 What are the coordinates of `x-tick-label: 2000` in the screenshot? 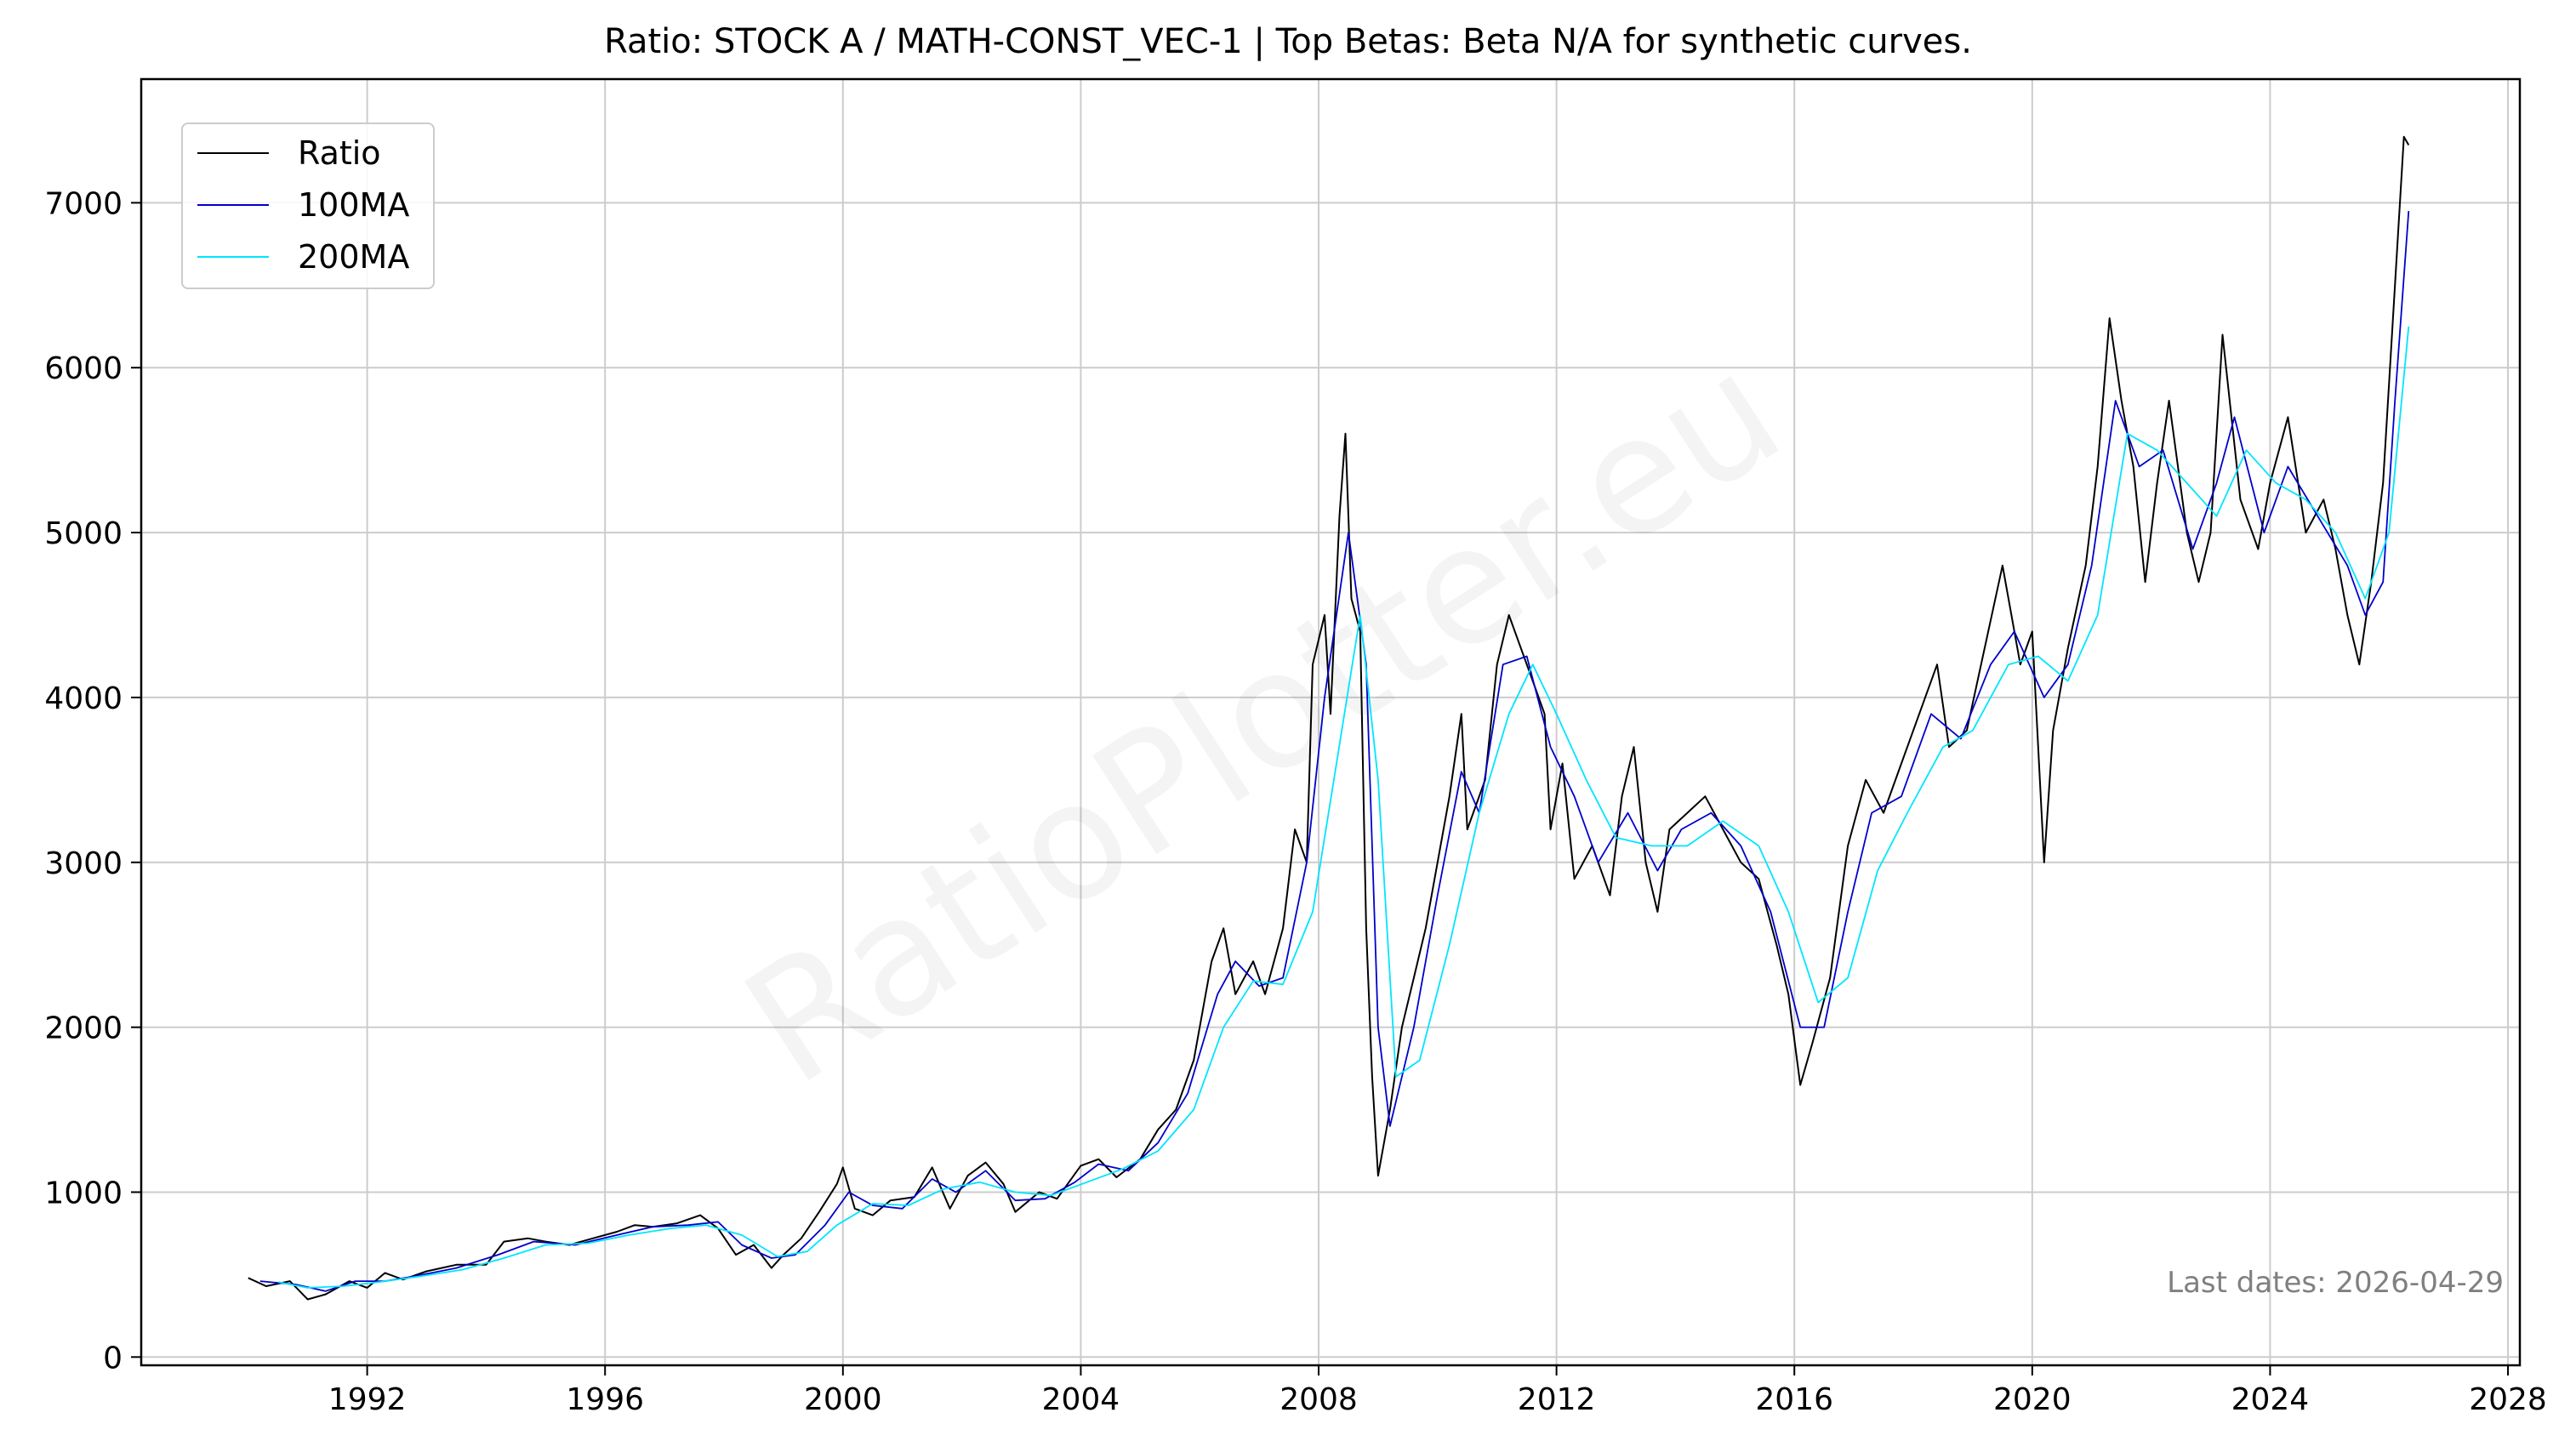 It's located at (843, 1399).